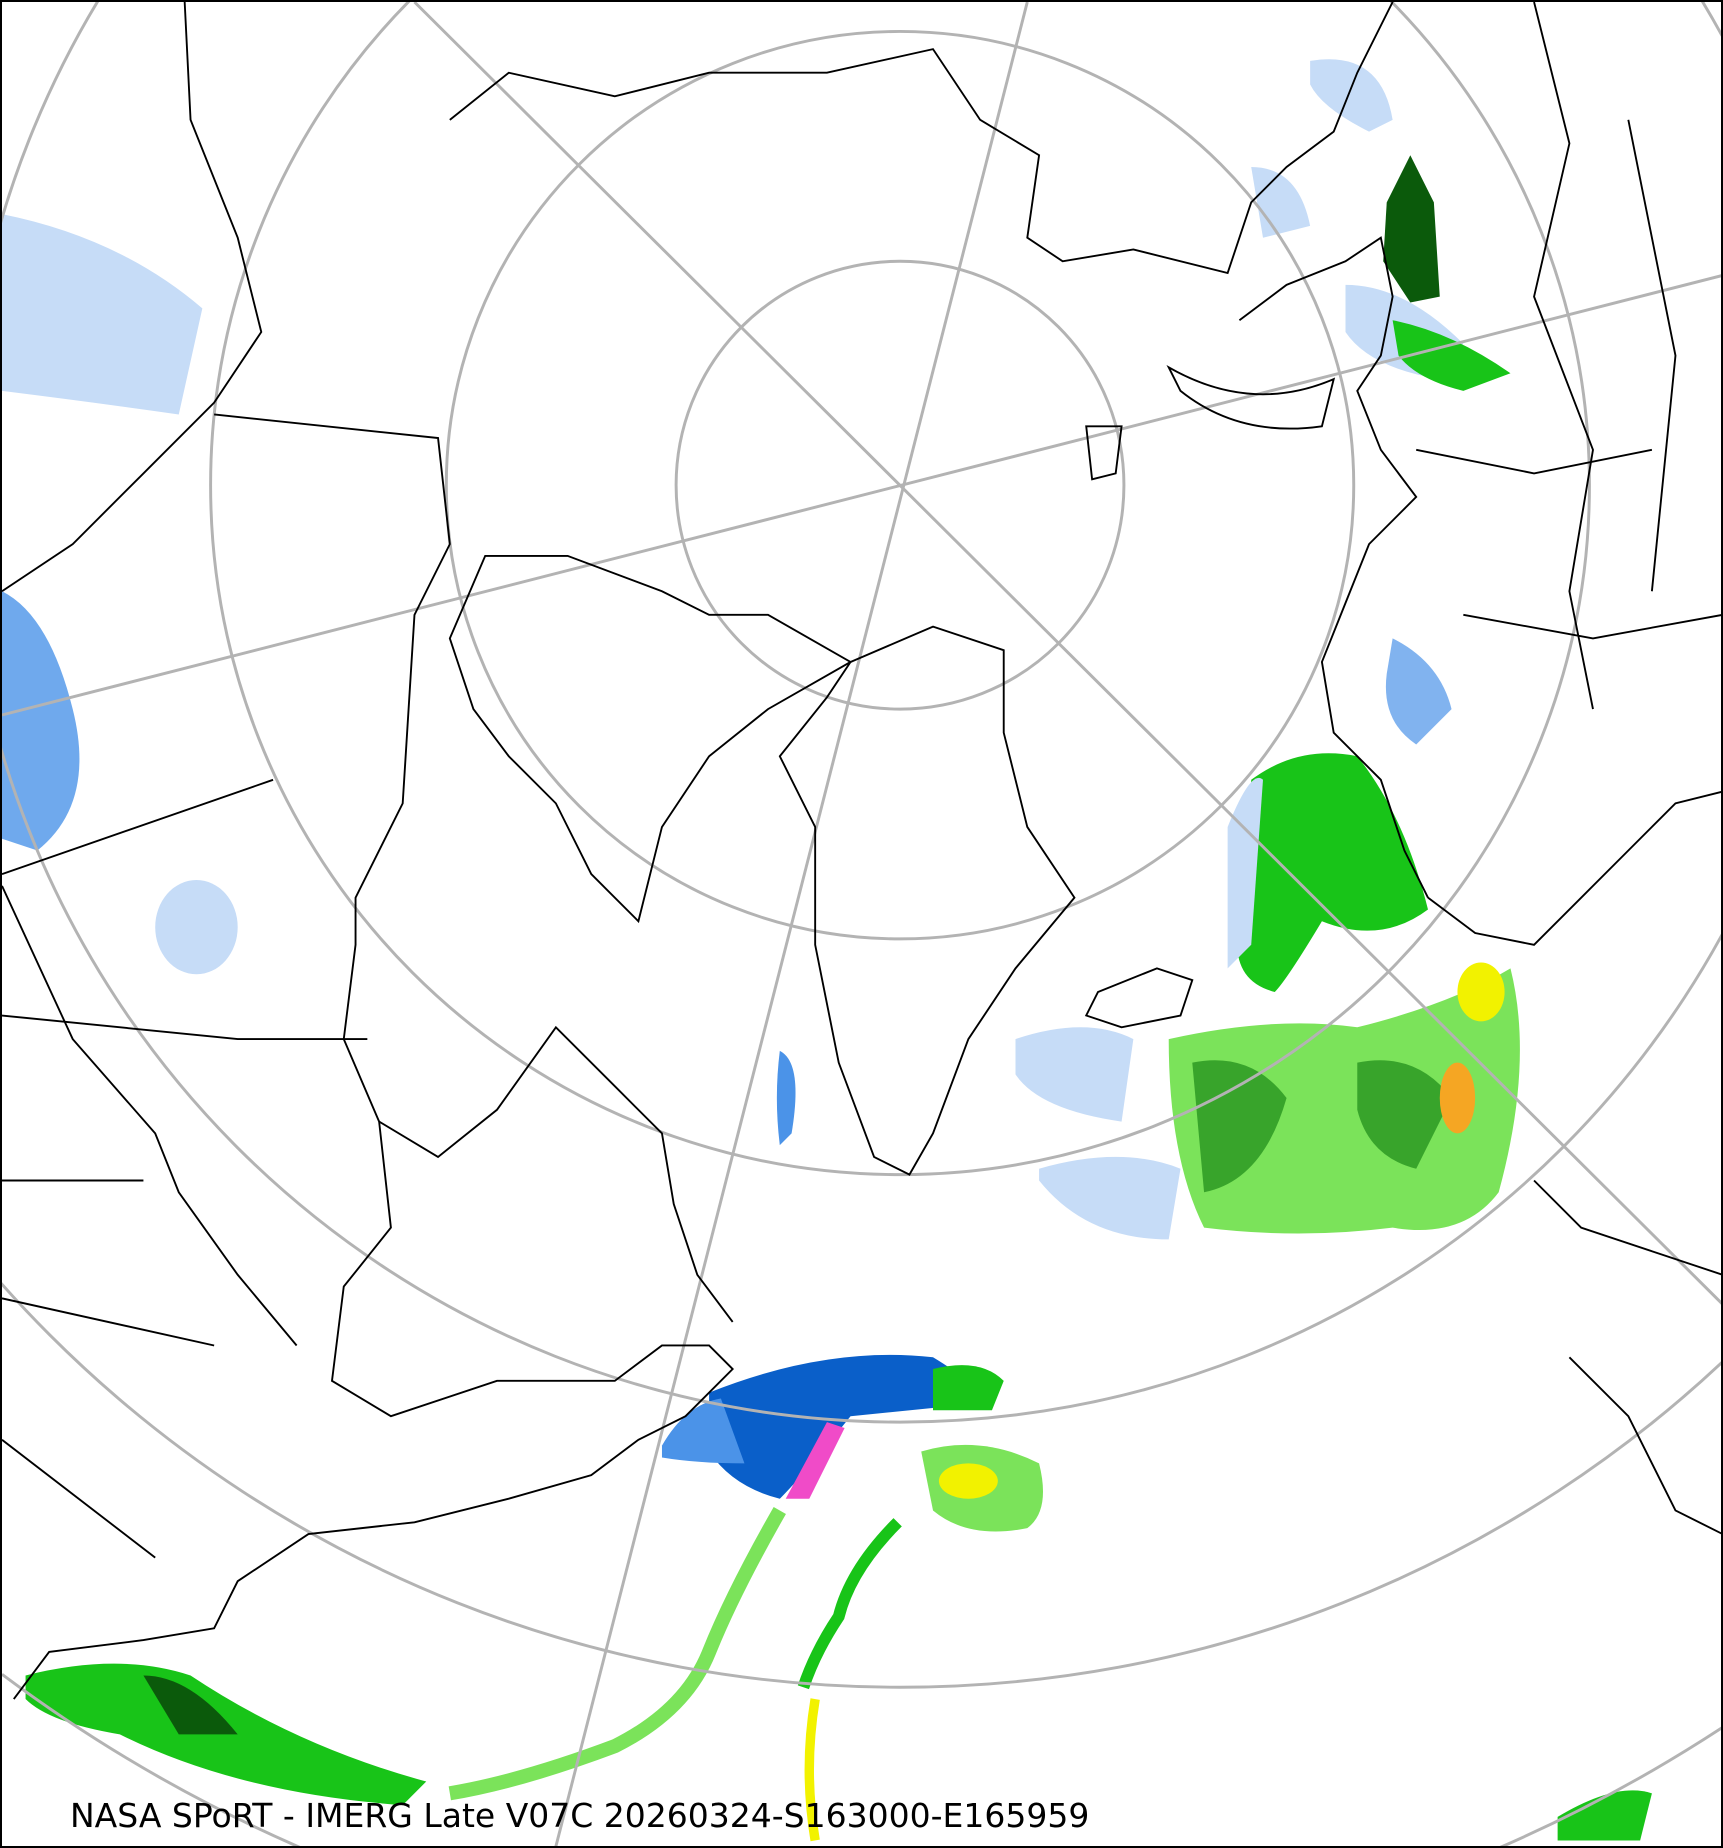  What do you see at coordinates (703, 1431) in the screenshot?
I see `precip-lightblue-labrador` at bounding box center [703, 1431].